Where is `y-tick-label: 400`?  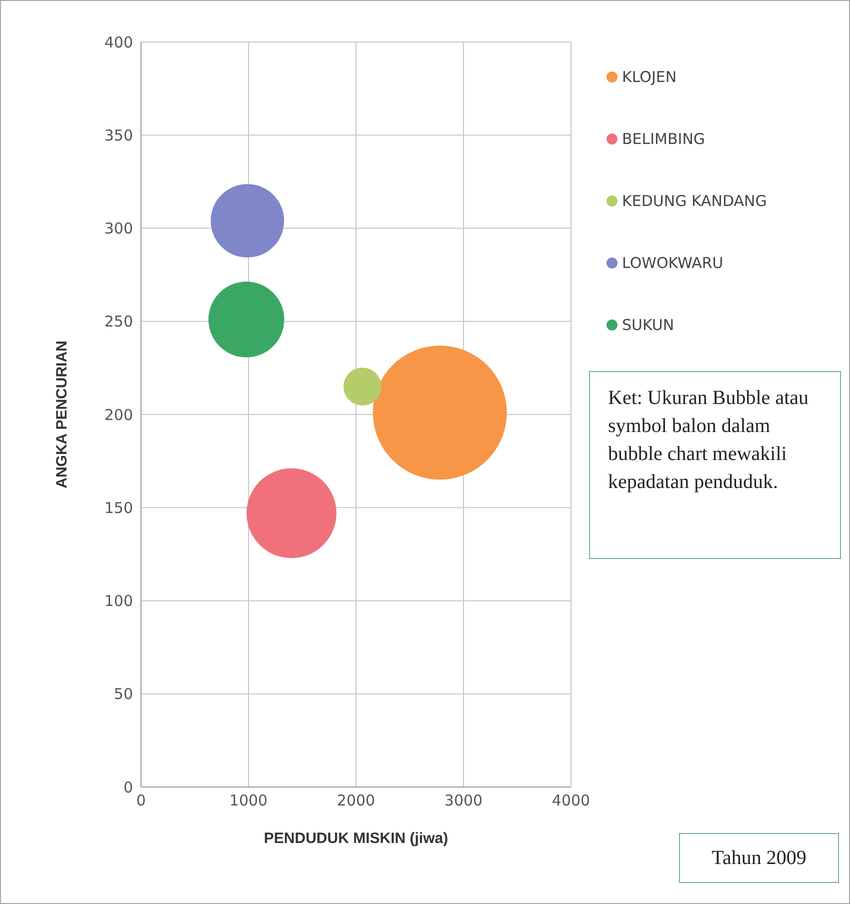
y-tick-label: 400 is located at coordinates (118, 42).